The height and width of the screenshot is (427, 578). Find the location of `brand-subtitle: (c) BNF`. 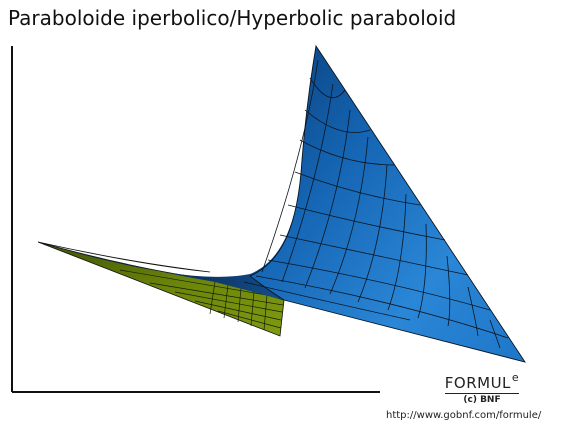

brand-subtitle: (c) BNF is located at coordinates (482, 400).